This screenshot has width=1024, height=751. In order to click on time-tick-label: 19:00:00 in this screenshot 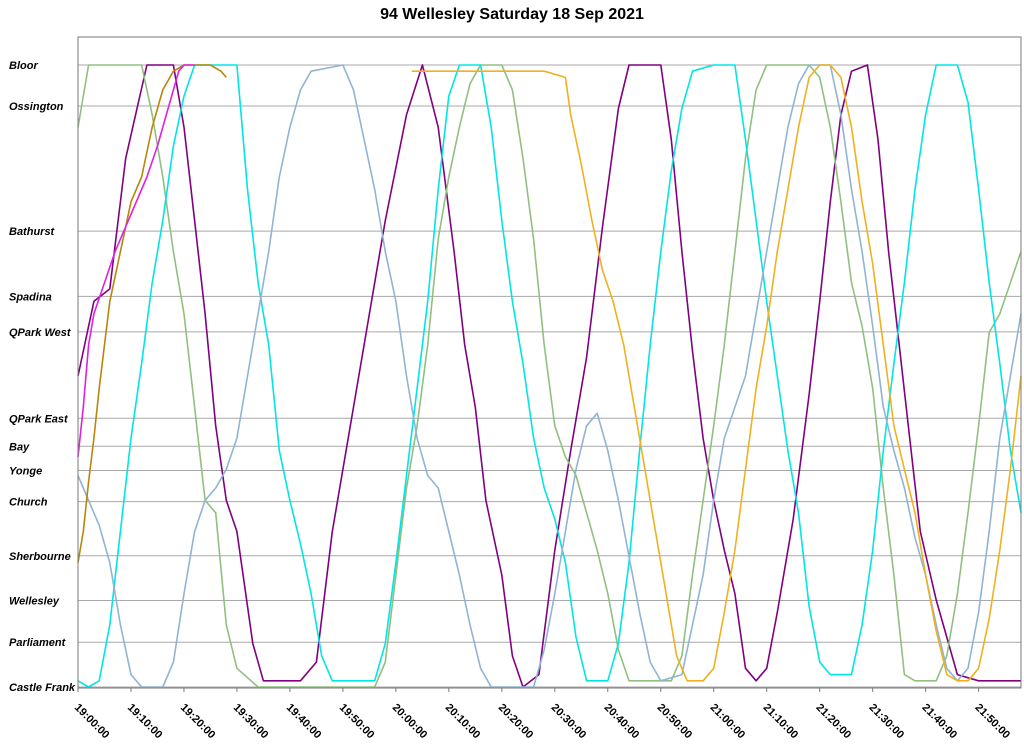, I will do `click(92, 722)`.